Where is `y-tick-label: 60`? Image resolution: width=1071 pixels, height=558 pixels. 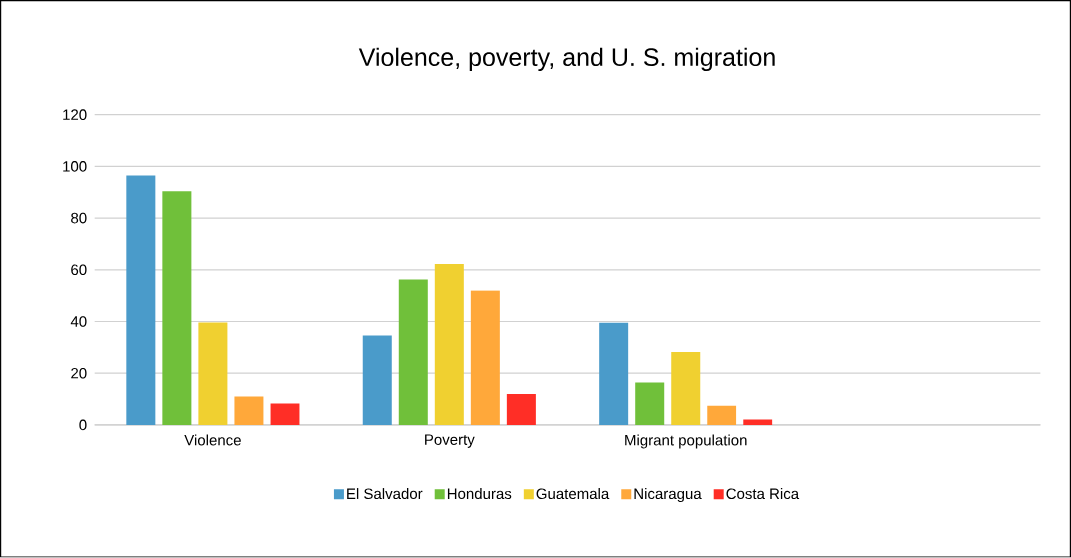
y-tick-label: 60 is located at coordinates (79, 270).